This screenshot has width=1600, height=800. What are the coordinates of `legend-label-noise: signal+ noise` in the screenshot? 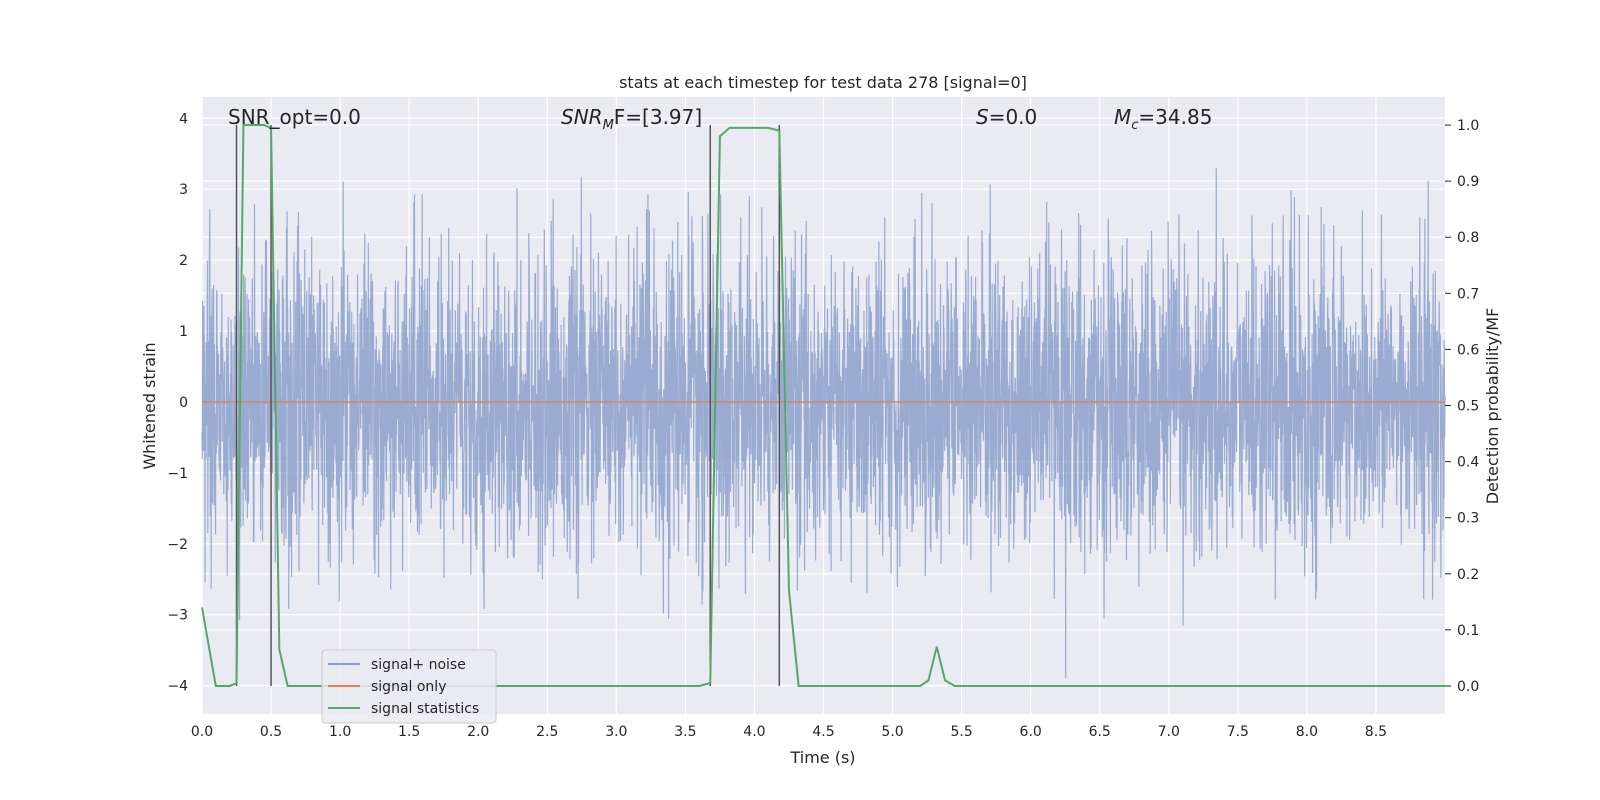 It's located at (418, 665).